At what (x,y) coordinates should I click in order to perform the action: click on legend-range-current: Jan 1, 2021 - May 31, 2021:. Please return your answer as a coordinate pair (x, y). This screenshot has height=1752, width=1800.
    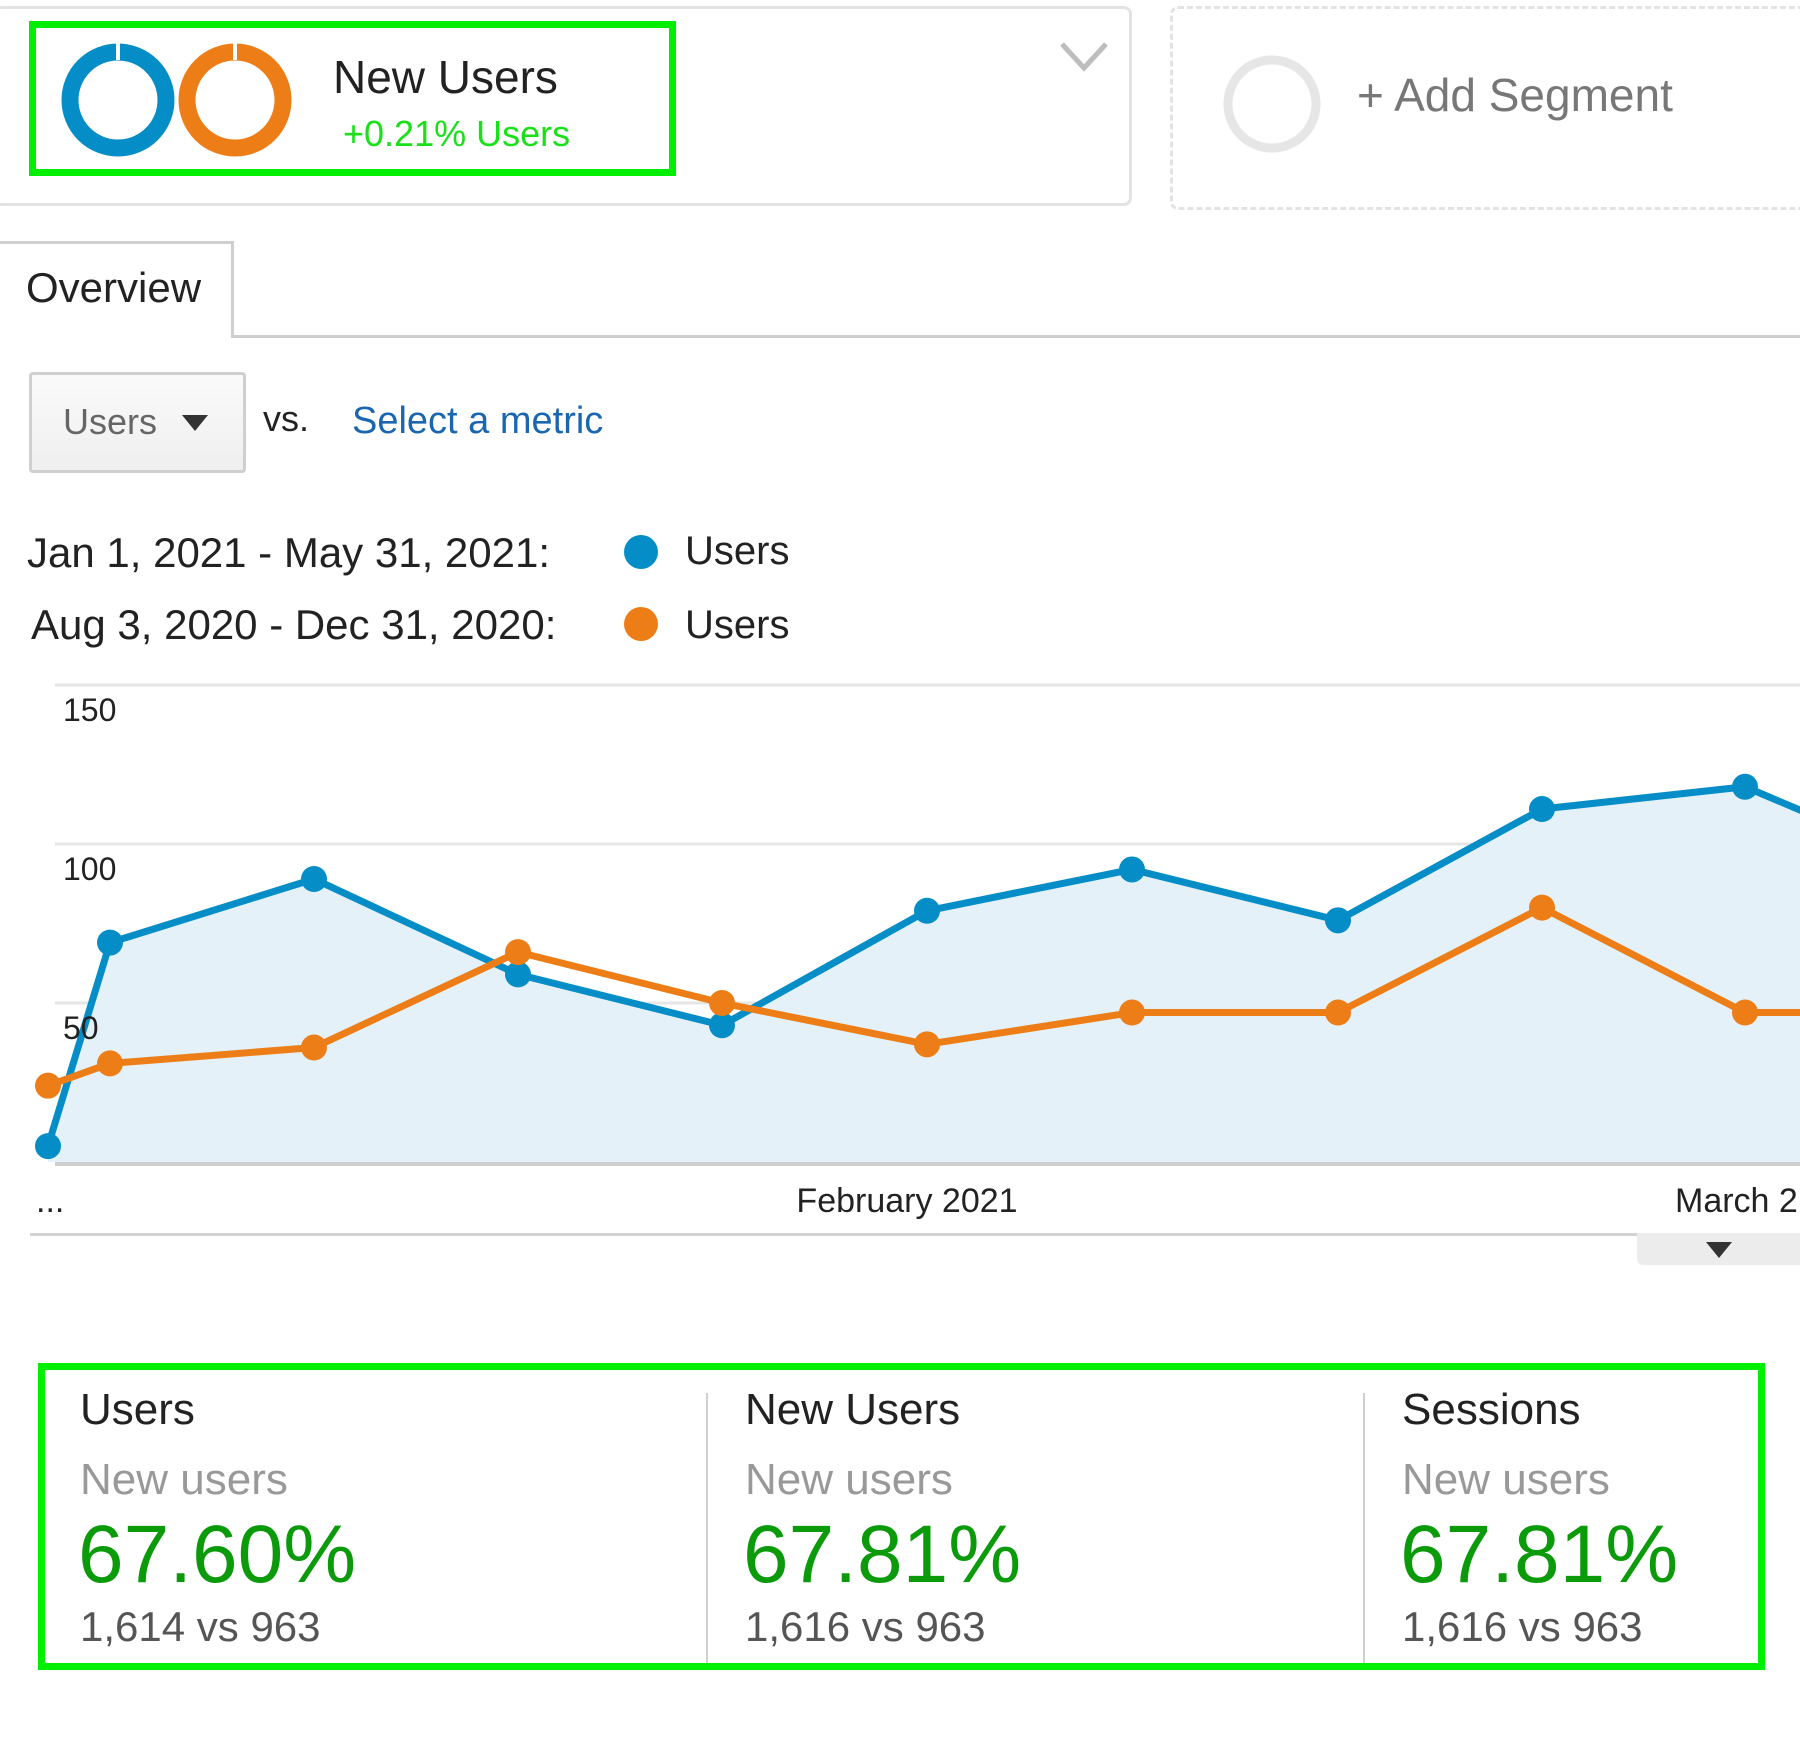
    Looking at the image, I should click on (289, 552).